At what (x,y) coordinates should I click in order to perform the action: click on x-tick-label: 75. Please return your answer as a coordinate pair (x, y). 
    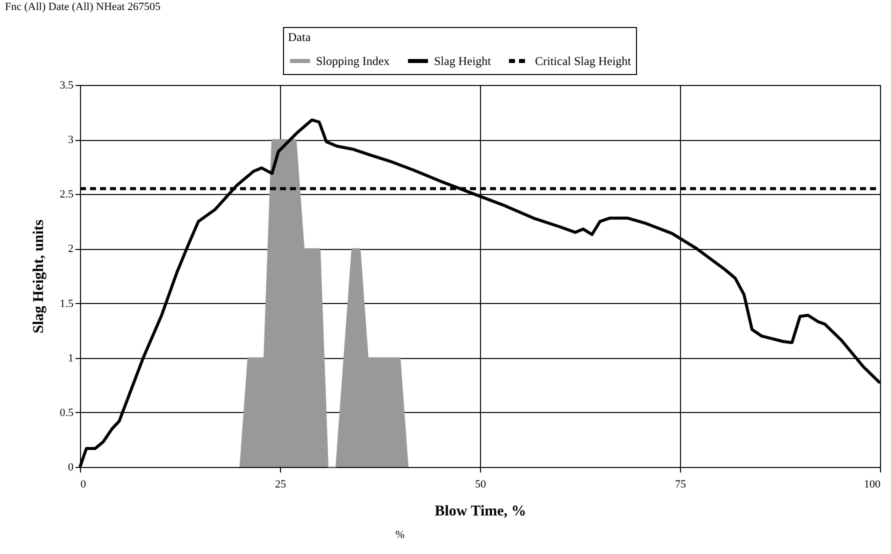
    Looking at the image, I should click on (680, 484).